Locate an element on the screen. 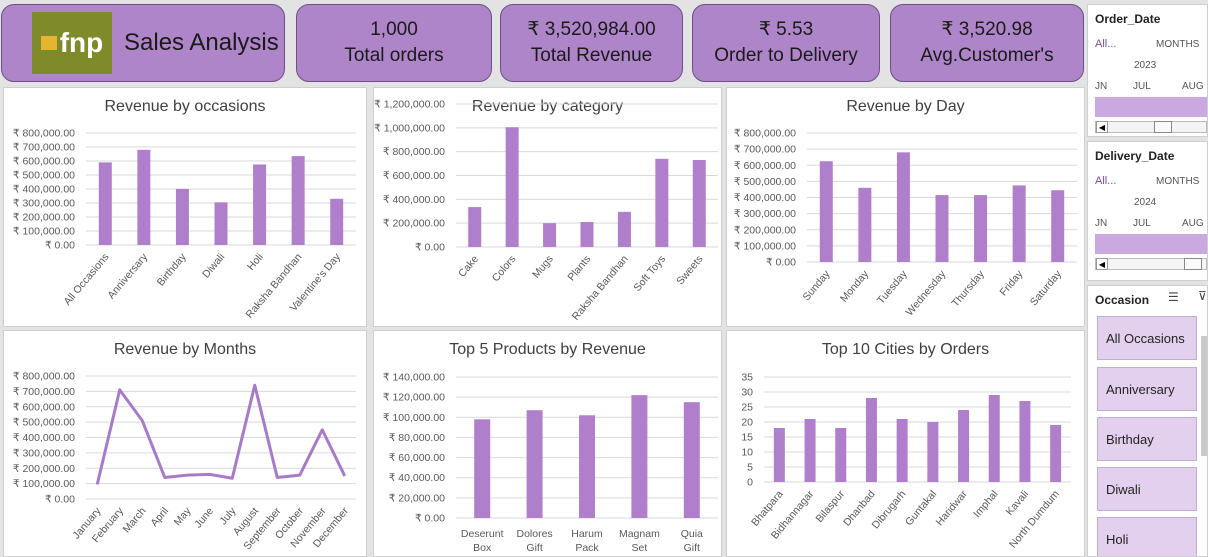 The width and height of the screenshot is (1208, 557). bar-guntakal is located at coordinates (933, 452).